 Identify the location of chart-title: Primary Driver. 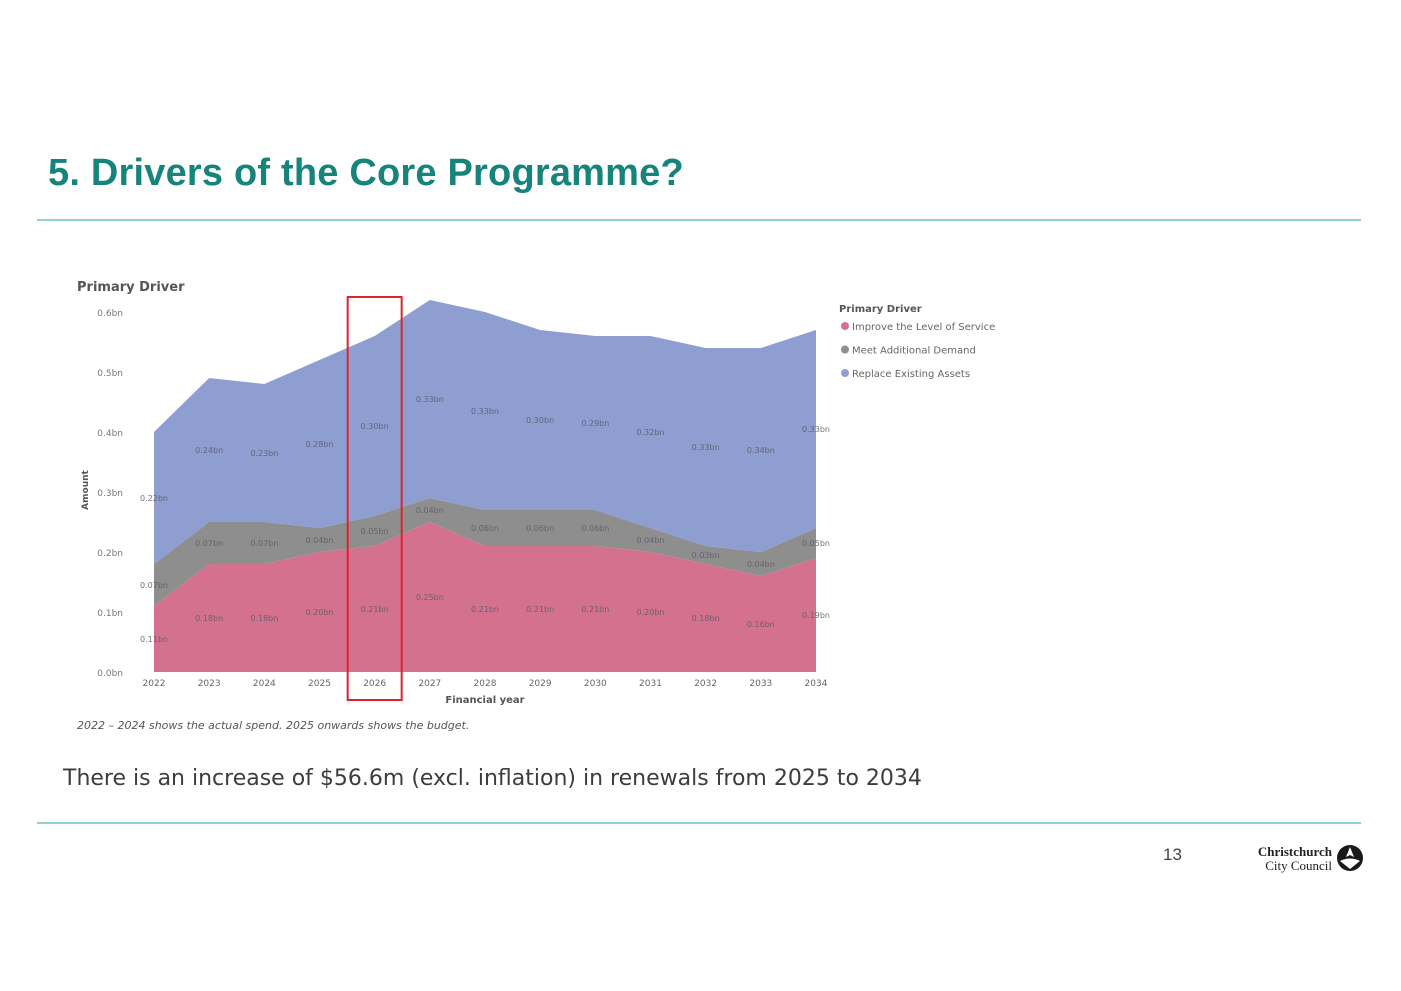
(131, 287).